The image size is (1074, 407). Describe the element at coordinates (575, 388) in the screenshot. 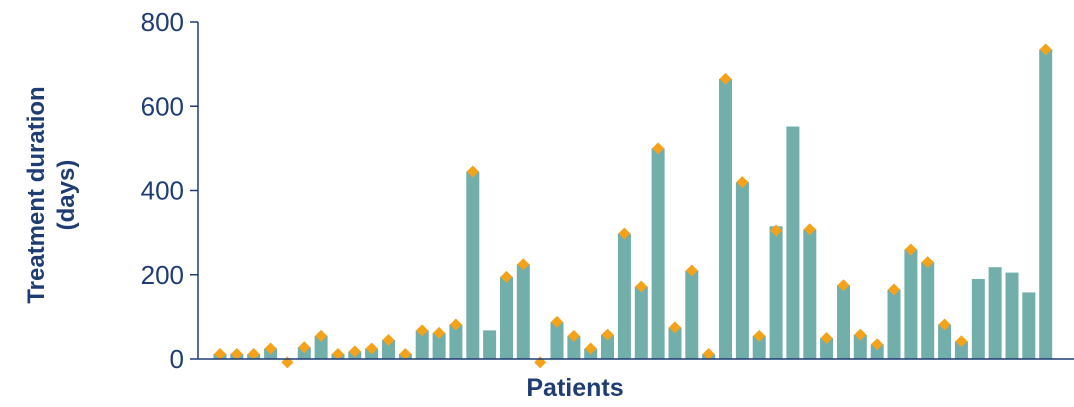

I see `x-axis-title: Patients` at that location.